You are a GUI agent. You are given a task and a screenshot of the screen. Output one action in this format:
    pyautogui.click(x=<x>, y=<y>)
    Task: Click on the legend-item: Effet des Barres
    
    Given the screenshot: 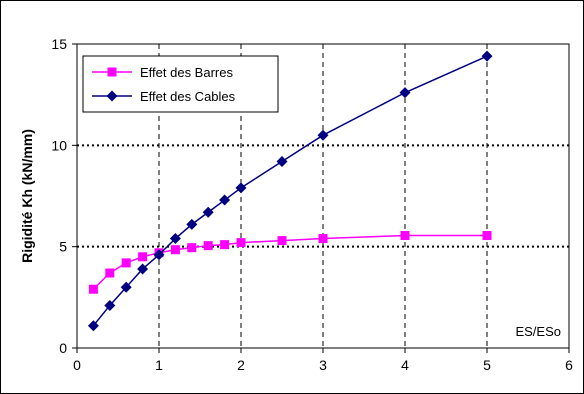 What is the action you would take?
    pyautogui.click(x=162, y=72)
    